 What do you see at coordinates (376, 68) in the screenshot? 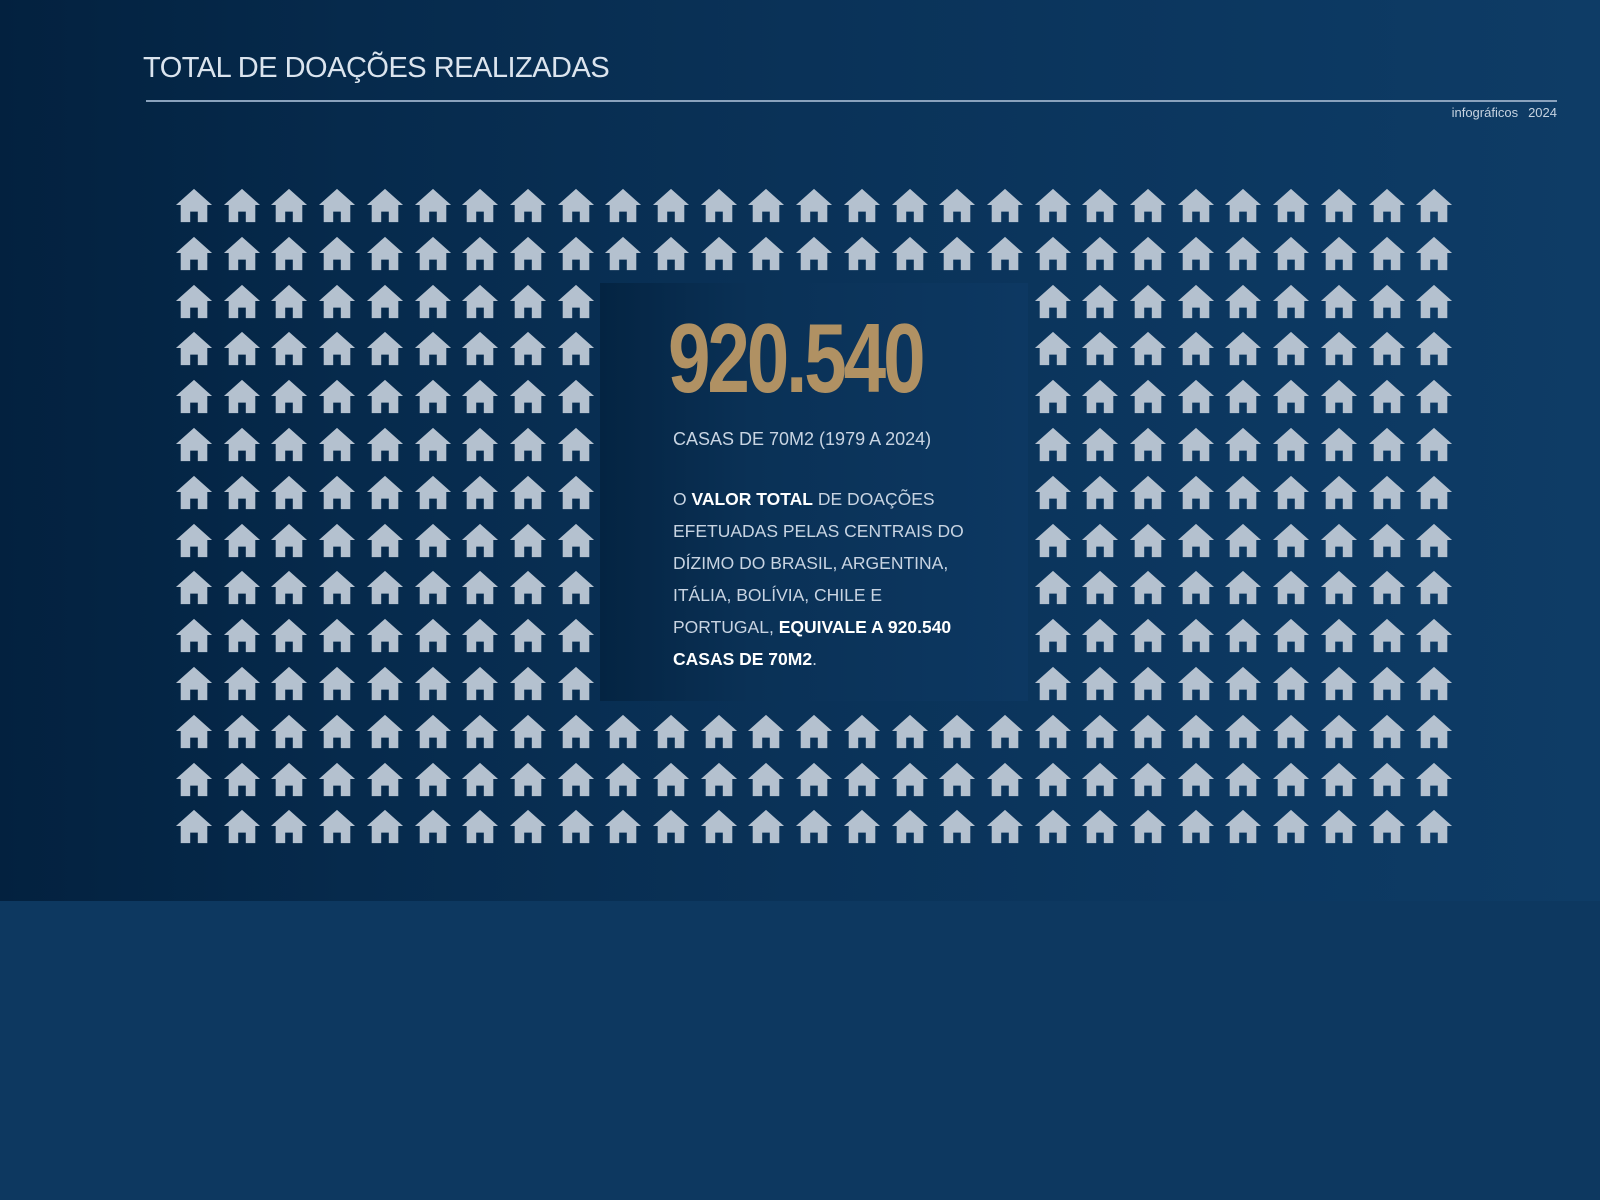
I see `page-title: TOTAL DE DOAÇÕES REALIZADAS` at bounding box center [376, 68].